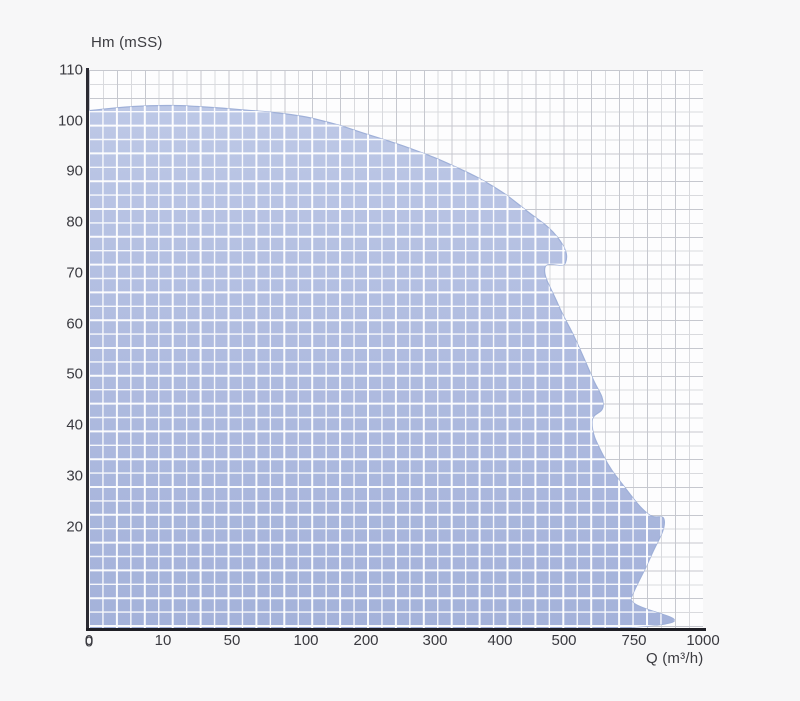 The image size is (800, 701). I want to click on x-tick-750: 750, so click(634, 640).